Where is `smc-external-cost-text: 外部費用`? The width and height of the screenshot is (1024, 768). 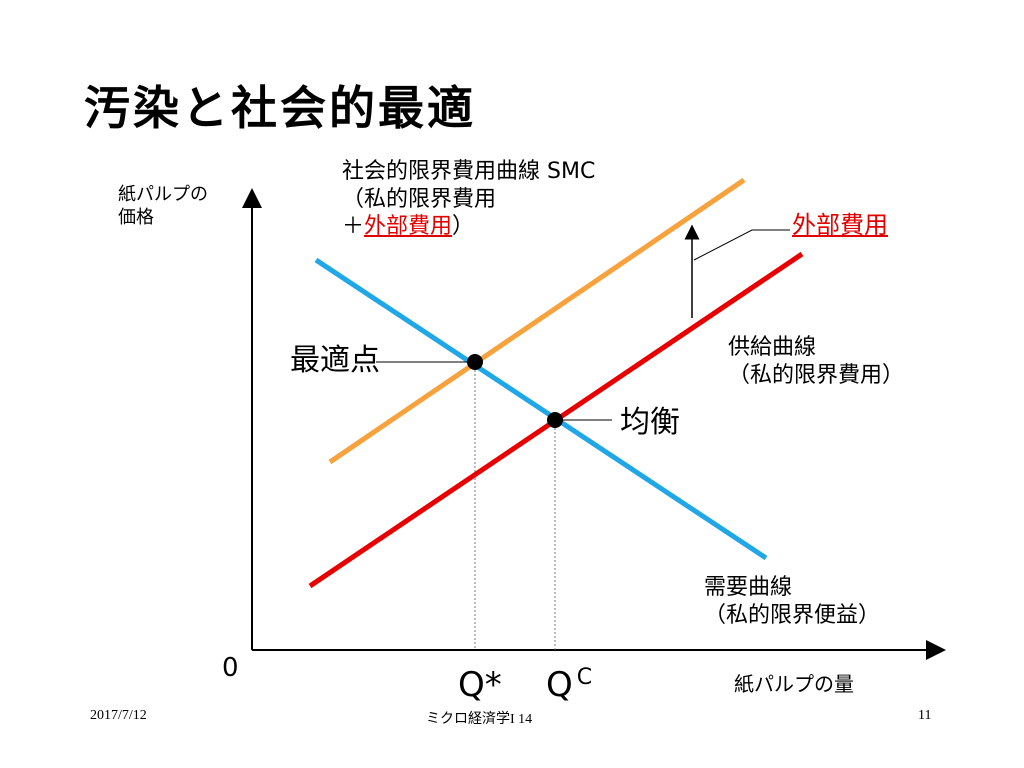 smc-external-cost-text: 外部費用 is located at coordinates (408, 226).